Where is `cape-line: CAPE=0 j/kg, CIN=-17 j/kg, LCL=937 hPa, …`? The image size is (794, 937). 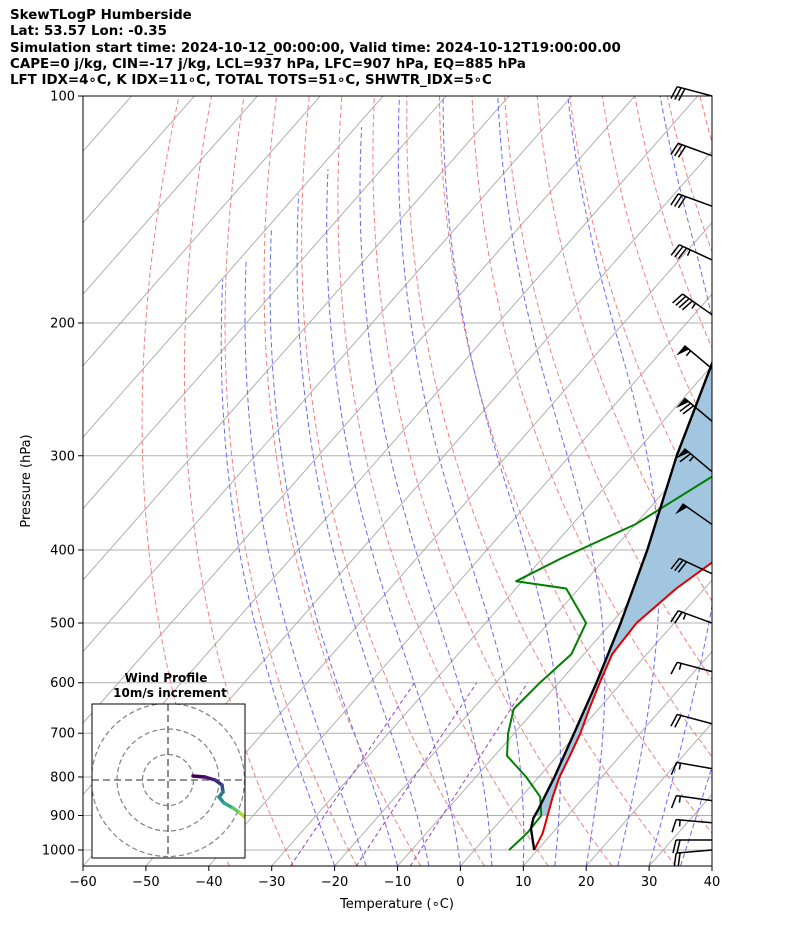
cape-line: CAPE=0 j/kg, CIN=-17 j/kg, LCL=937 hPa, … is located at coordinates (268, 64).